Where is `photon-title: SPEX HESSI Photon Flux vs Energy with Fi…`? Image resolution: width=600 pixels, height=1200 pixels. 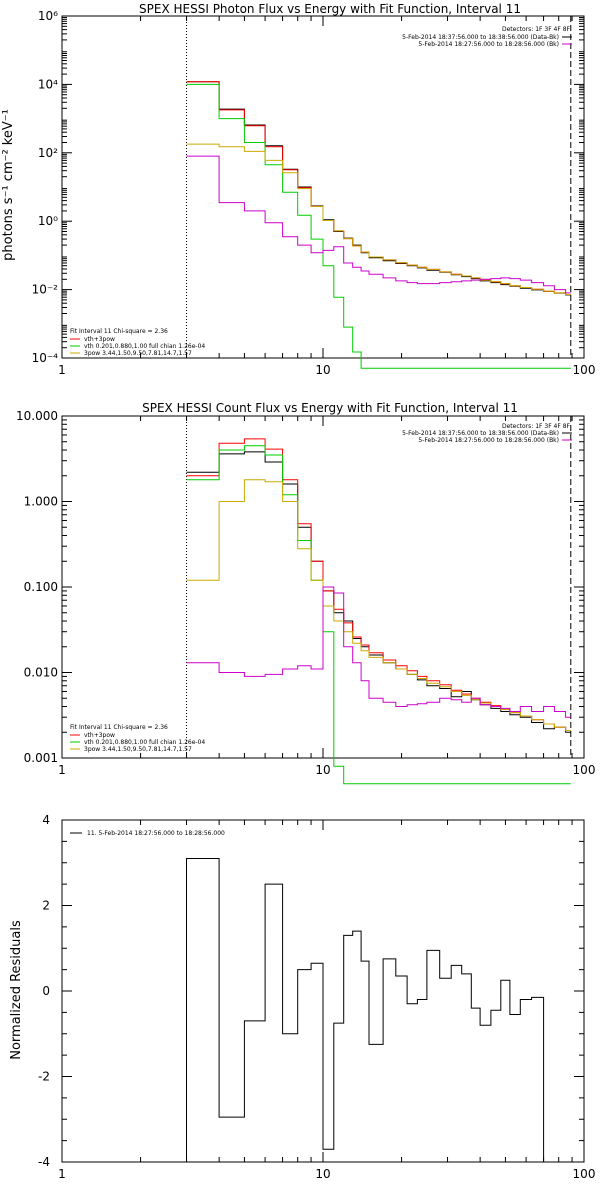 photon-title: SPEX HESSI Photon Flux vs Energy with Fi… is located at coordinates (330, 9).